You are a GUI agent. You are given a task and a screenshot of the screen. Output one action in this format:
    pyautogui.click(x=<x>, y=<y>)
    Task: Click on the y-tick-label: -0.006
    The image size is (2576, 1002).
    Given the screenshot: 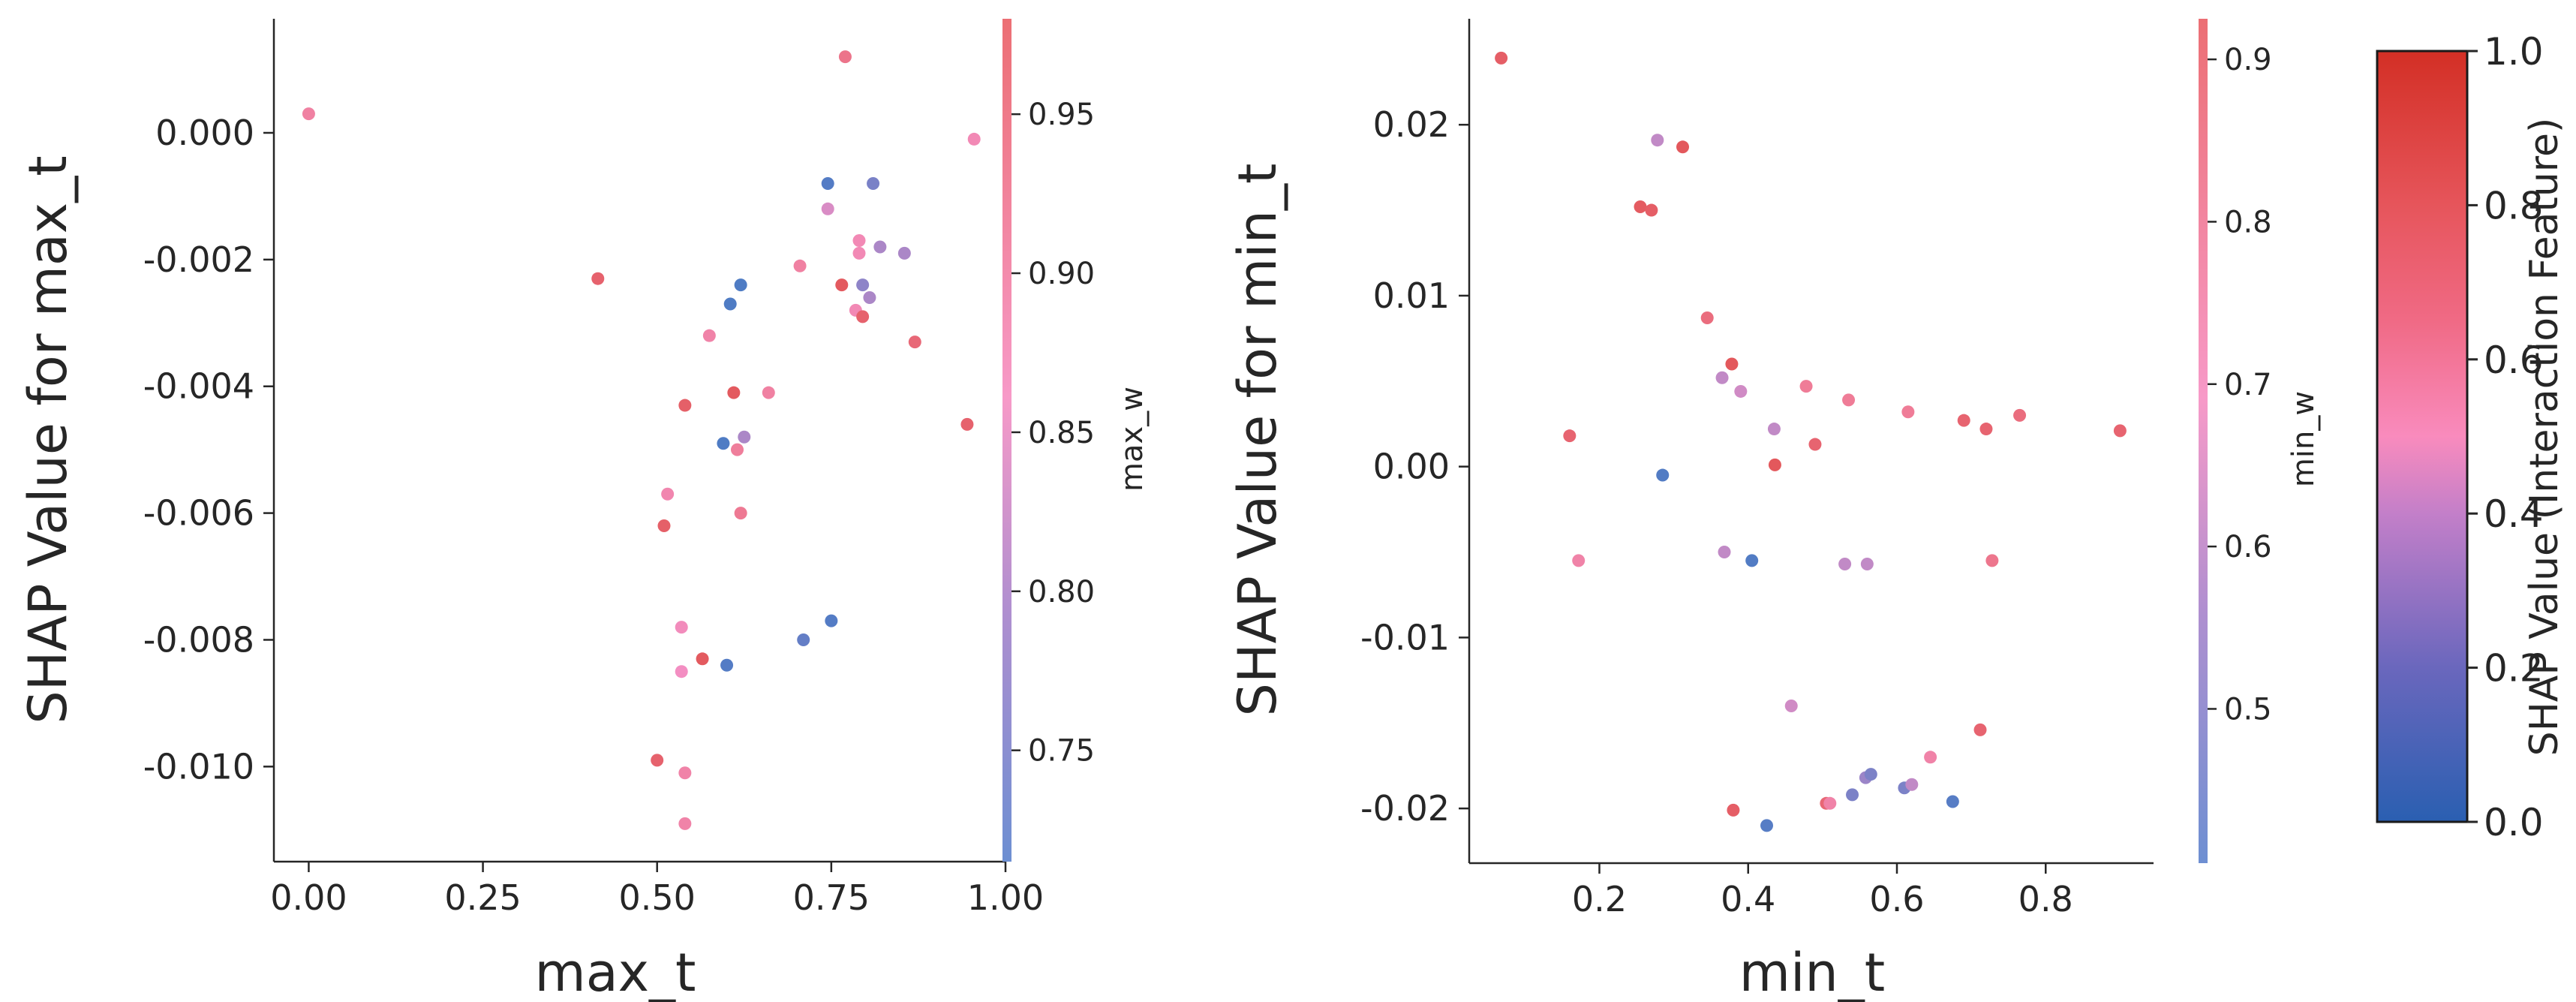 What is the action you would take?
    pyautogui.click(x=198, y=513)
    